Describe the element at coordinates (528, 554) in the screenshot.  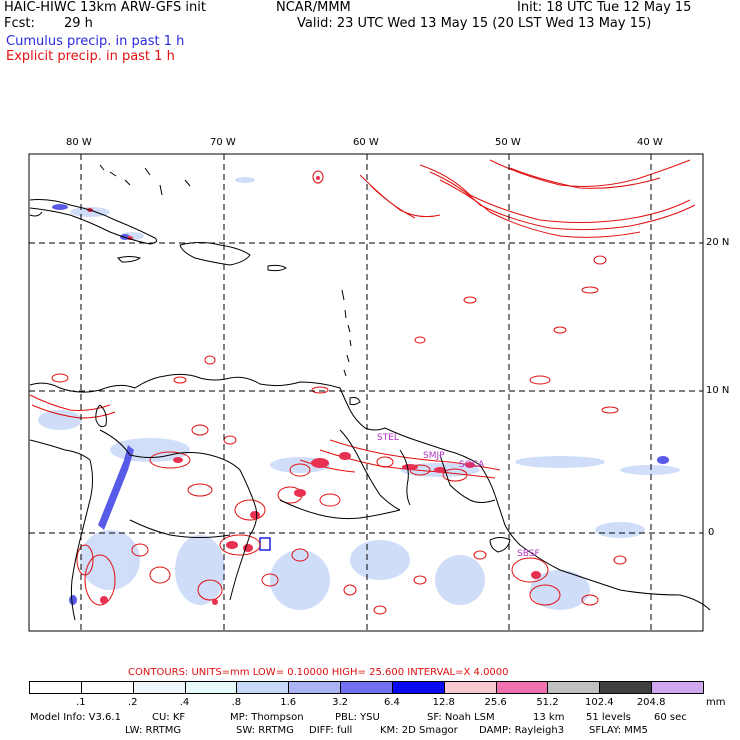
I see `station-label: SBSF` at that location.